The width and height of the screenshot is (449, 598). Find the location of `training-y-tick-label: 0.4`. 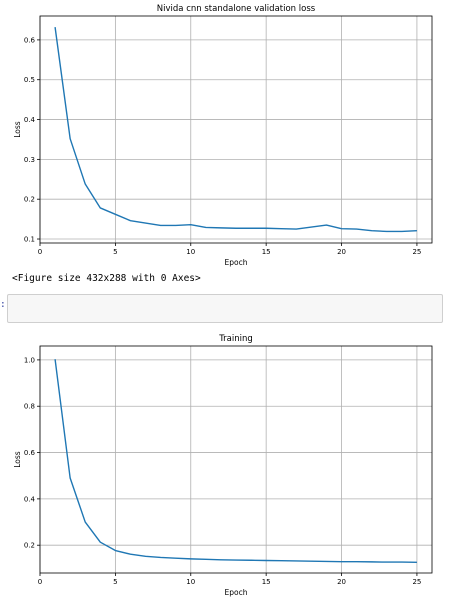

training-y-tick-label: 0.4 is located at coordinates (30, 499).